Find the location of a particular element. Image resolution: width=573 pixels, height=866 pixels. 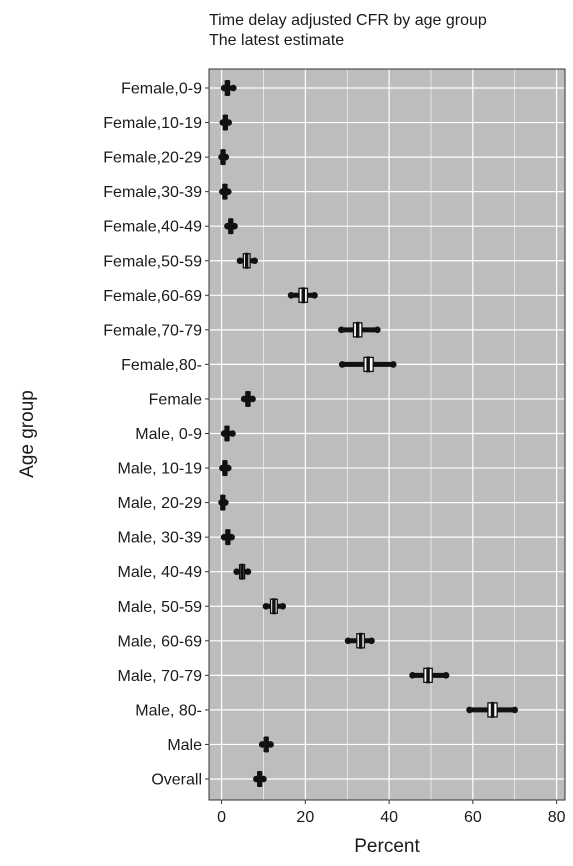

y-tick-label: Male, 50-59 is located at coordinates (160, 607).